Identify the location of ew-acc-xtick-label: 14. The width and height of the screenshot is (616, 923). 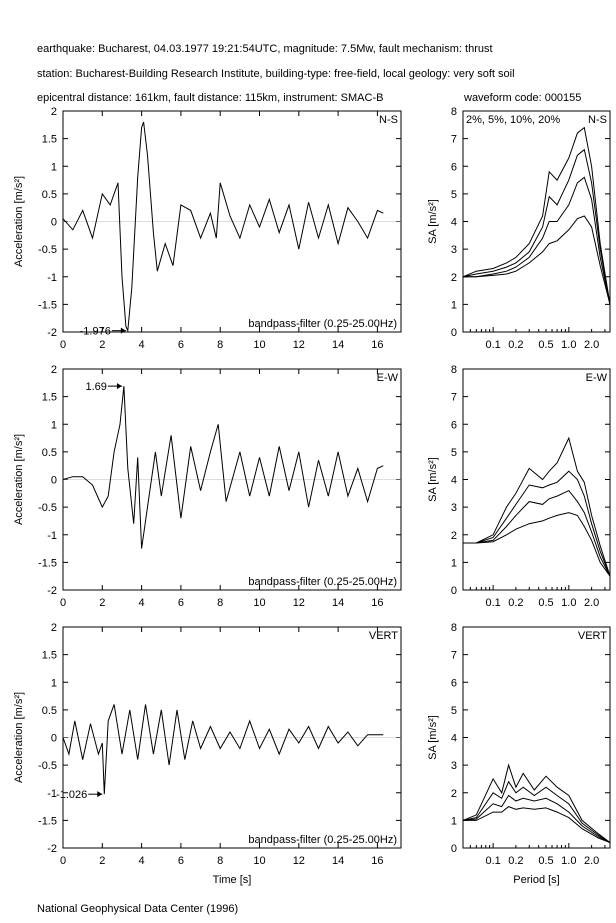
(338, 603).